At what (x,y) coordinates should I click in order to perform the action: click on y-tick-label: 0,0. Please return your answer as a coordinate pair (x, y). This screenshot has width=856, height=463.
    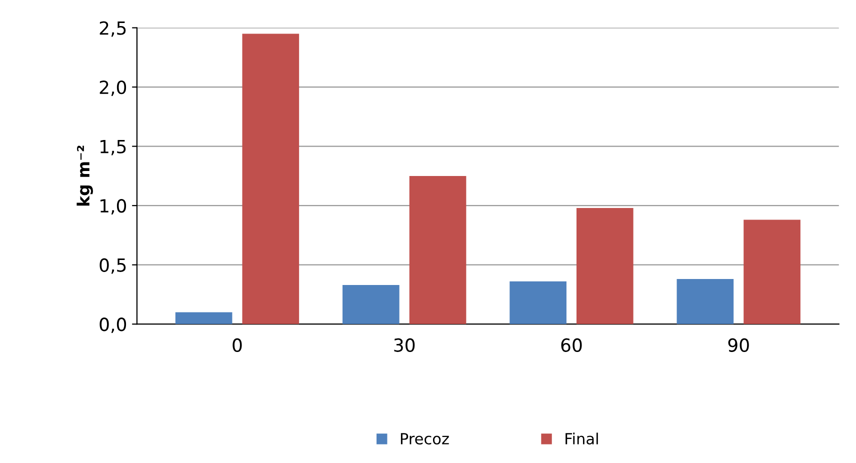
    Looking at the image, I should click on (113, 326).